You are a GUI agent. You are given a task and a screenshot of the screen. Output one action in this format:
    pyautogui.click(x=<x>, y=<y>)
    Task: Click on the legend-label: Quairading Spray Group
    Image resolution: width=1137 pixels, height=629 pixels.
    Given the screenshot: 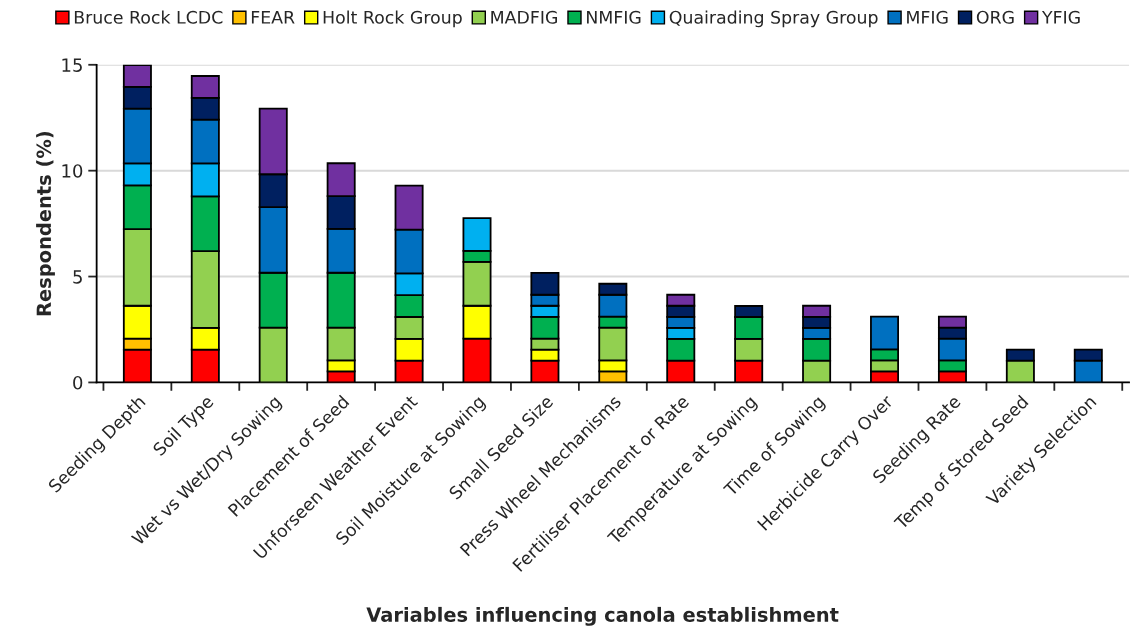 What is the action you would take?
    pyautogui.click(x=773, y=19)
    